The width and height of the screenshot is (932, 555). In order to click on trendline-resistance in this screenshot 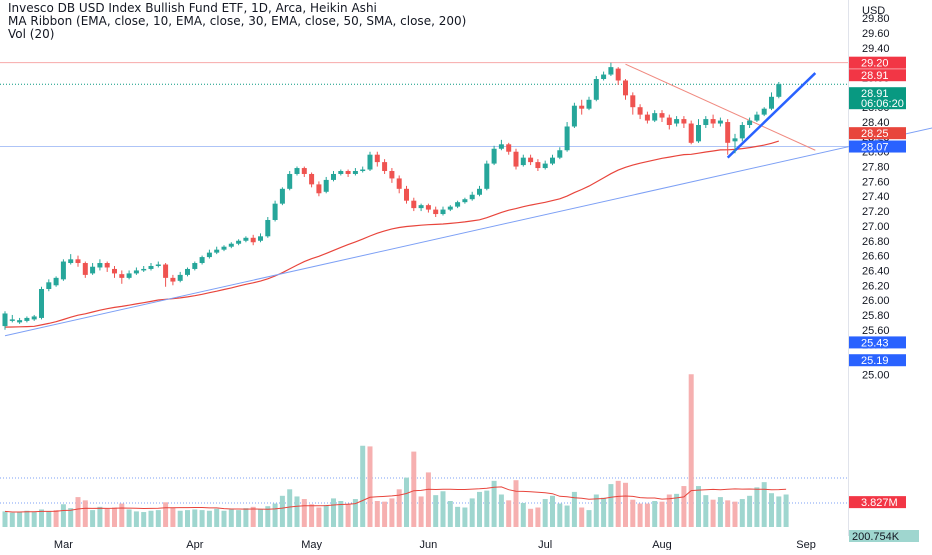, I will do `click(720, 107)`.